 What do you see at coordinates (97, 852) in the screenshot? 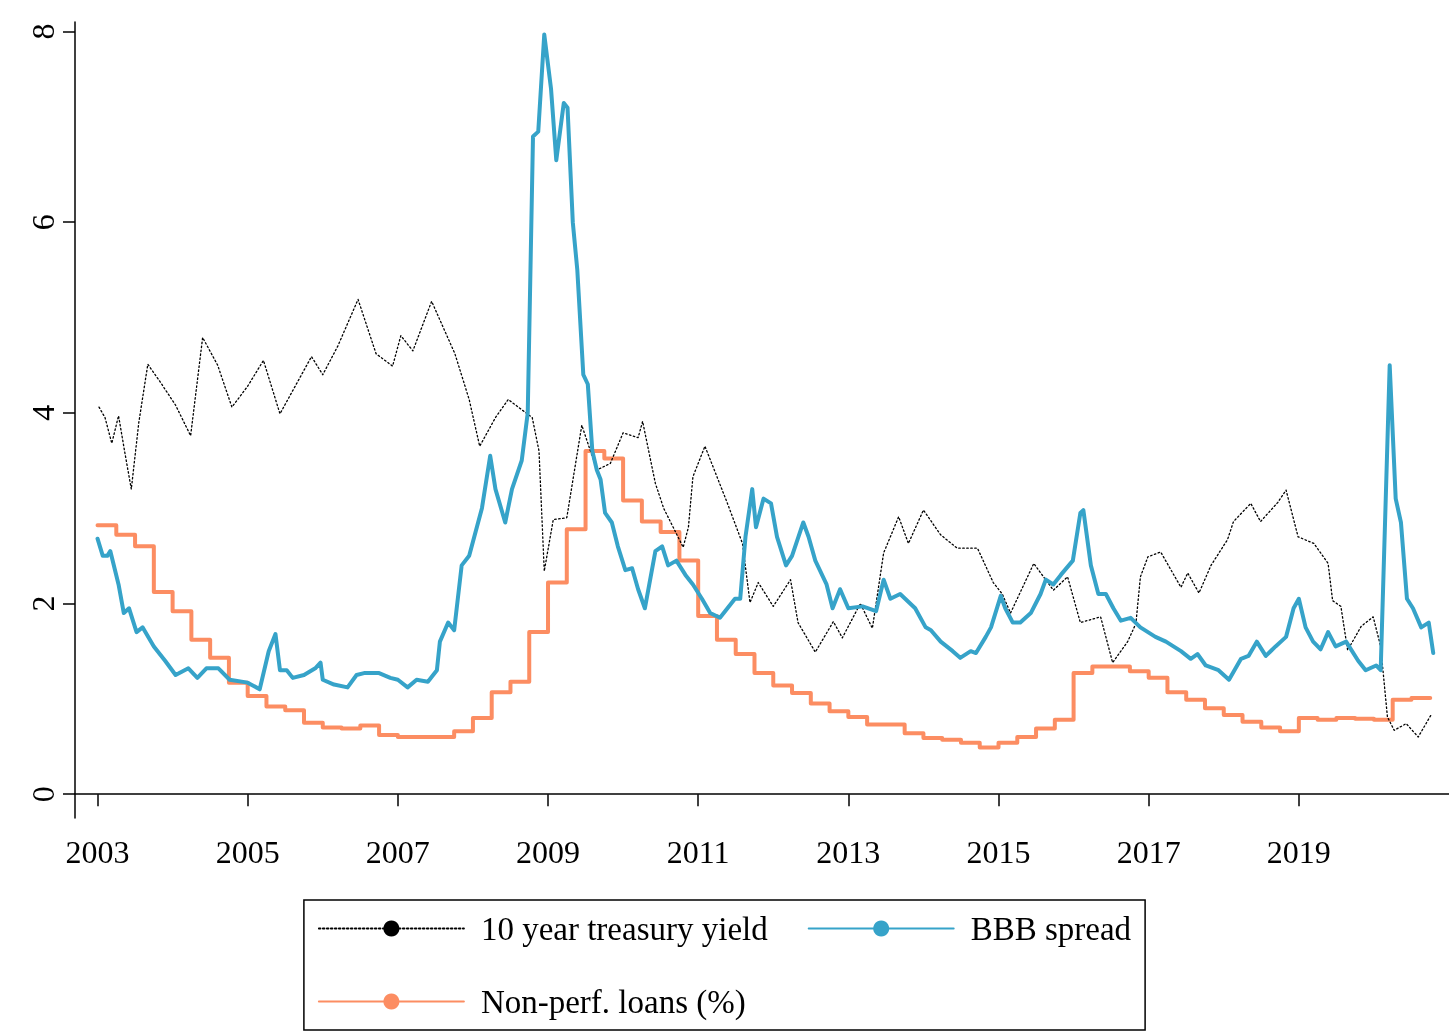
I see `x-tick-label: 2003` at bounding box center [97, 852].